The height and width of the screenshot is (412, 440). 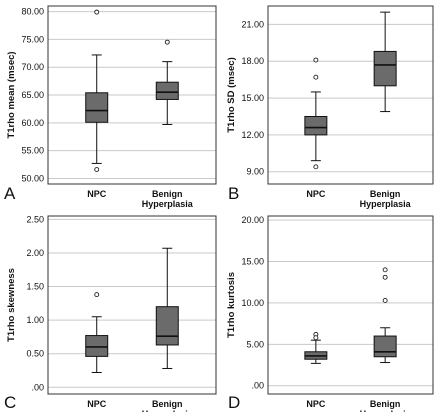 What do you see at coordinates (35, 219) in the screenshot?
I see `y-tick-label: 2.50` at bounding box center [35, 219].